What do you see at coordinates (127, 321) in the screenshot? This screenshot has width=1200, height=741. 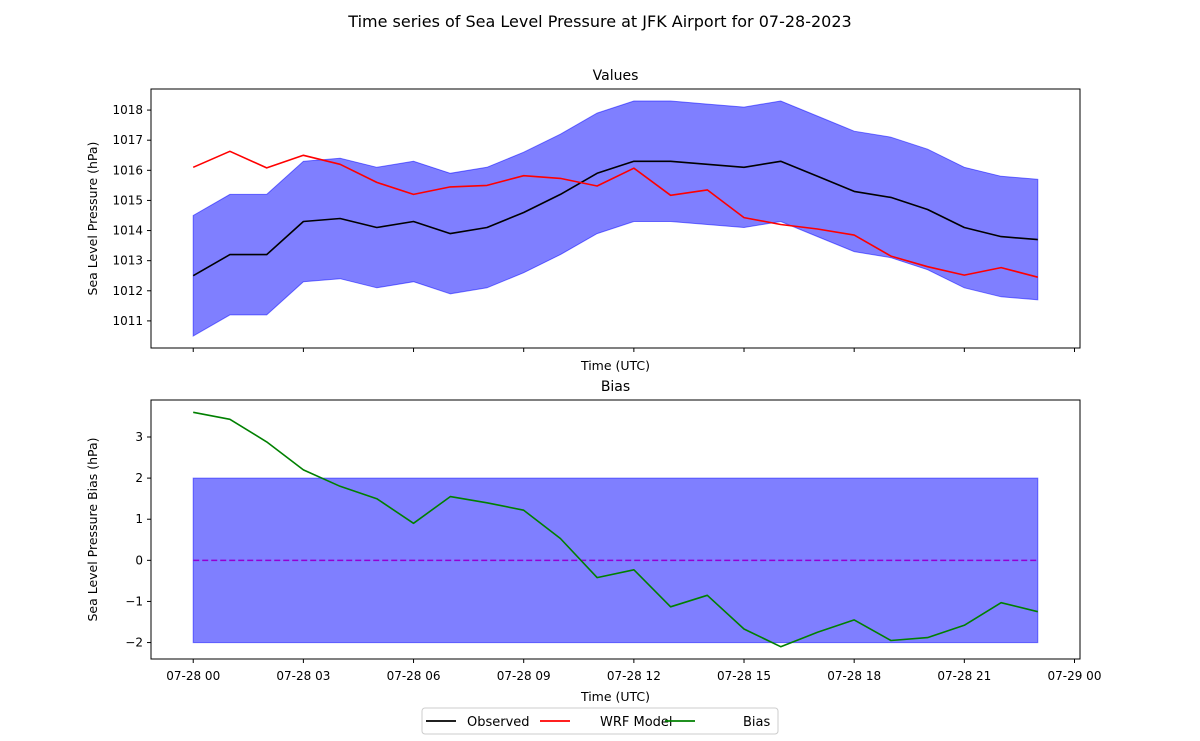 I see `y-tick-label: 1011` at bounding box center [127, 321].